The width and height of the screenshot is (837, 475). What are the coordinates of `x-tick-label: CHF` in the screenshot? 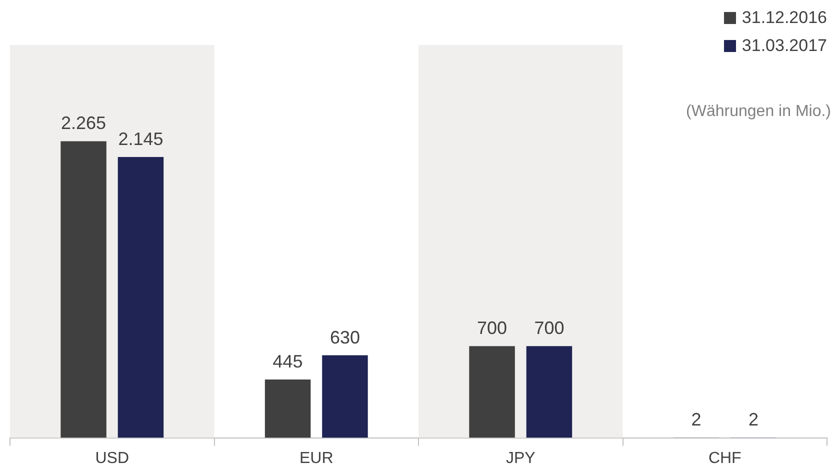 It's located at (725, 458).